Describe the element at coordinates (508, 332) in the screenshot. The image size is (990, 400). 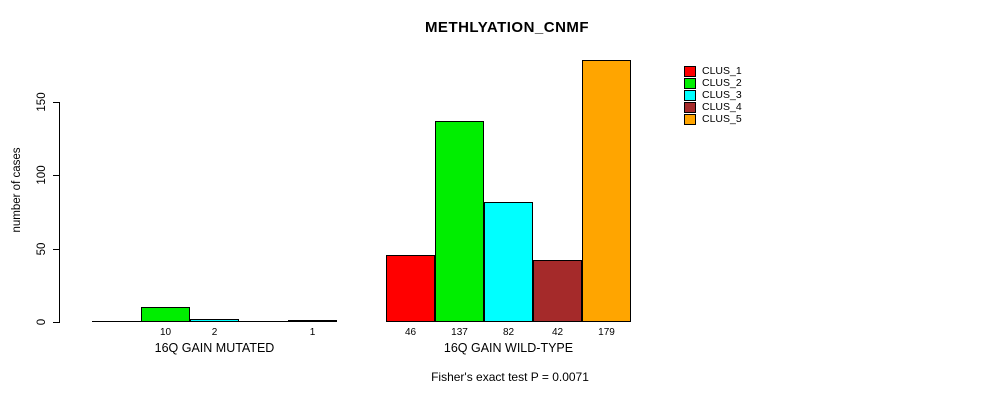
I see `bar-value-label: 82` at that location.